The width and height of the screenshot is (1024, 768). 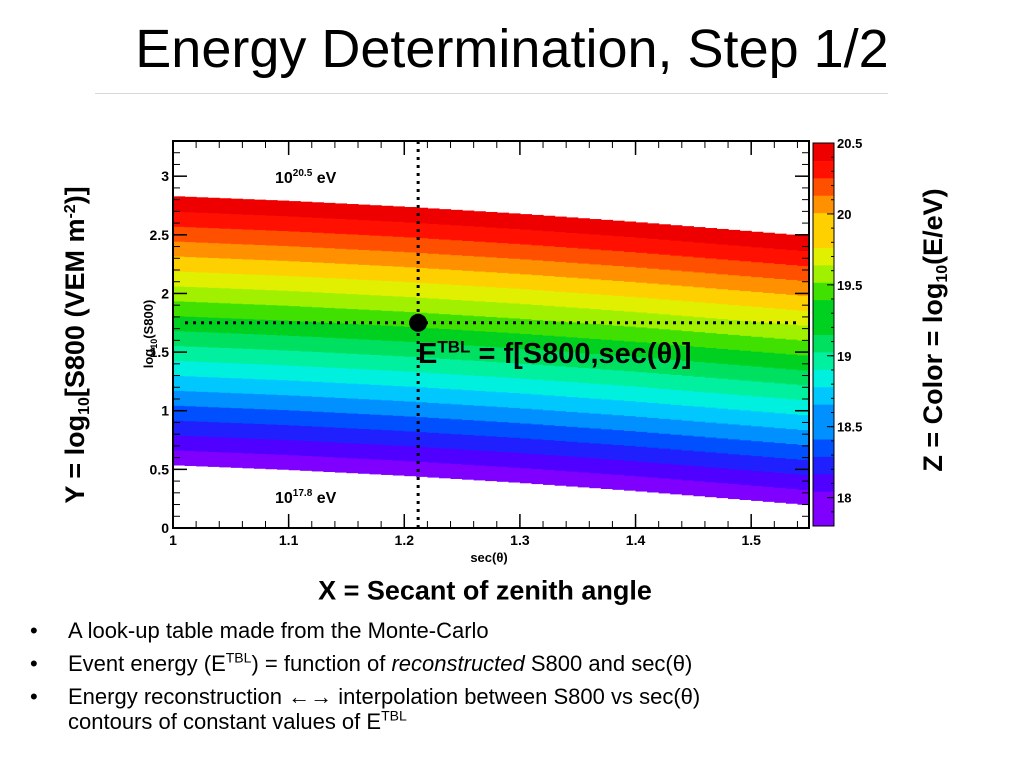 I want to click on z-tick-label: 18.5, so click(x=849, y=427).